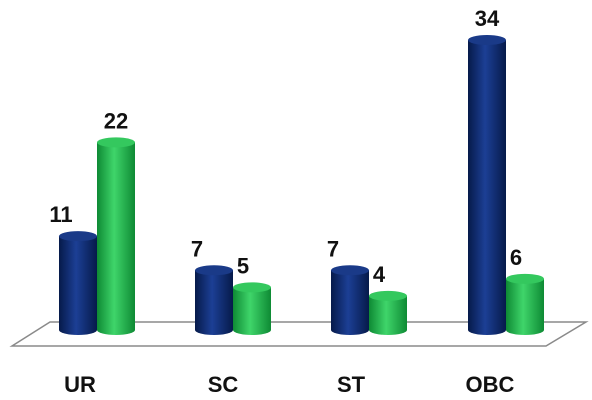  I want to click on data-label-ur-green: 22, so click(116, 120).